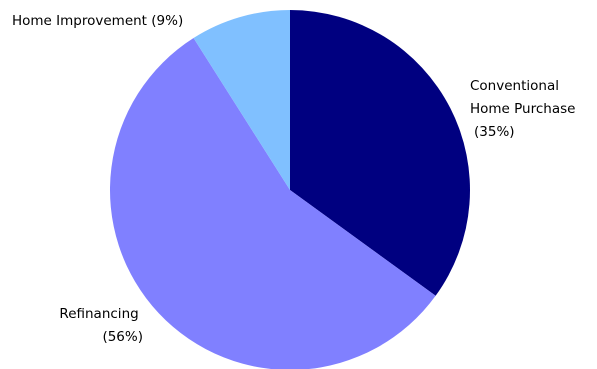 This screenshot has width=597, height=369. Describe the element at coordinates (241, 100) in the screenshot. I see `pie-slice-home-improvement` at that location.